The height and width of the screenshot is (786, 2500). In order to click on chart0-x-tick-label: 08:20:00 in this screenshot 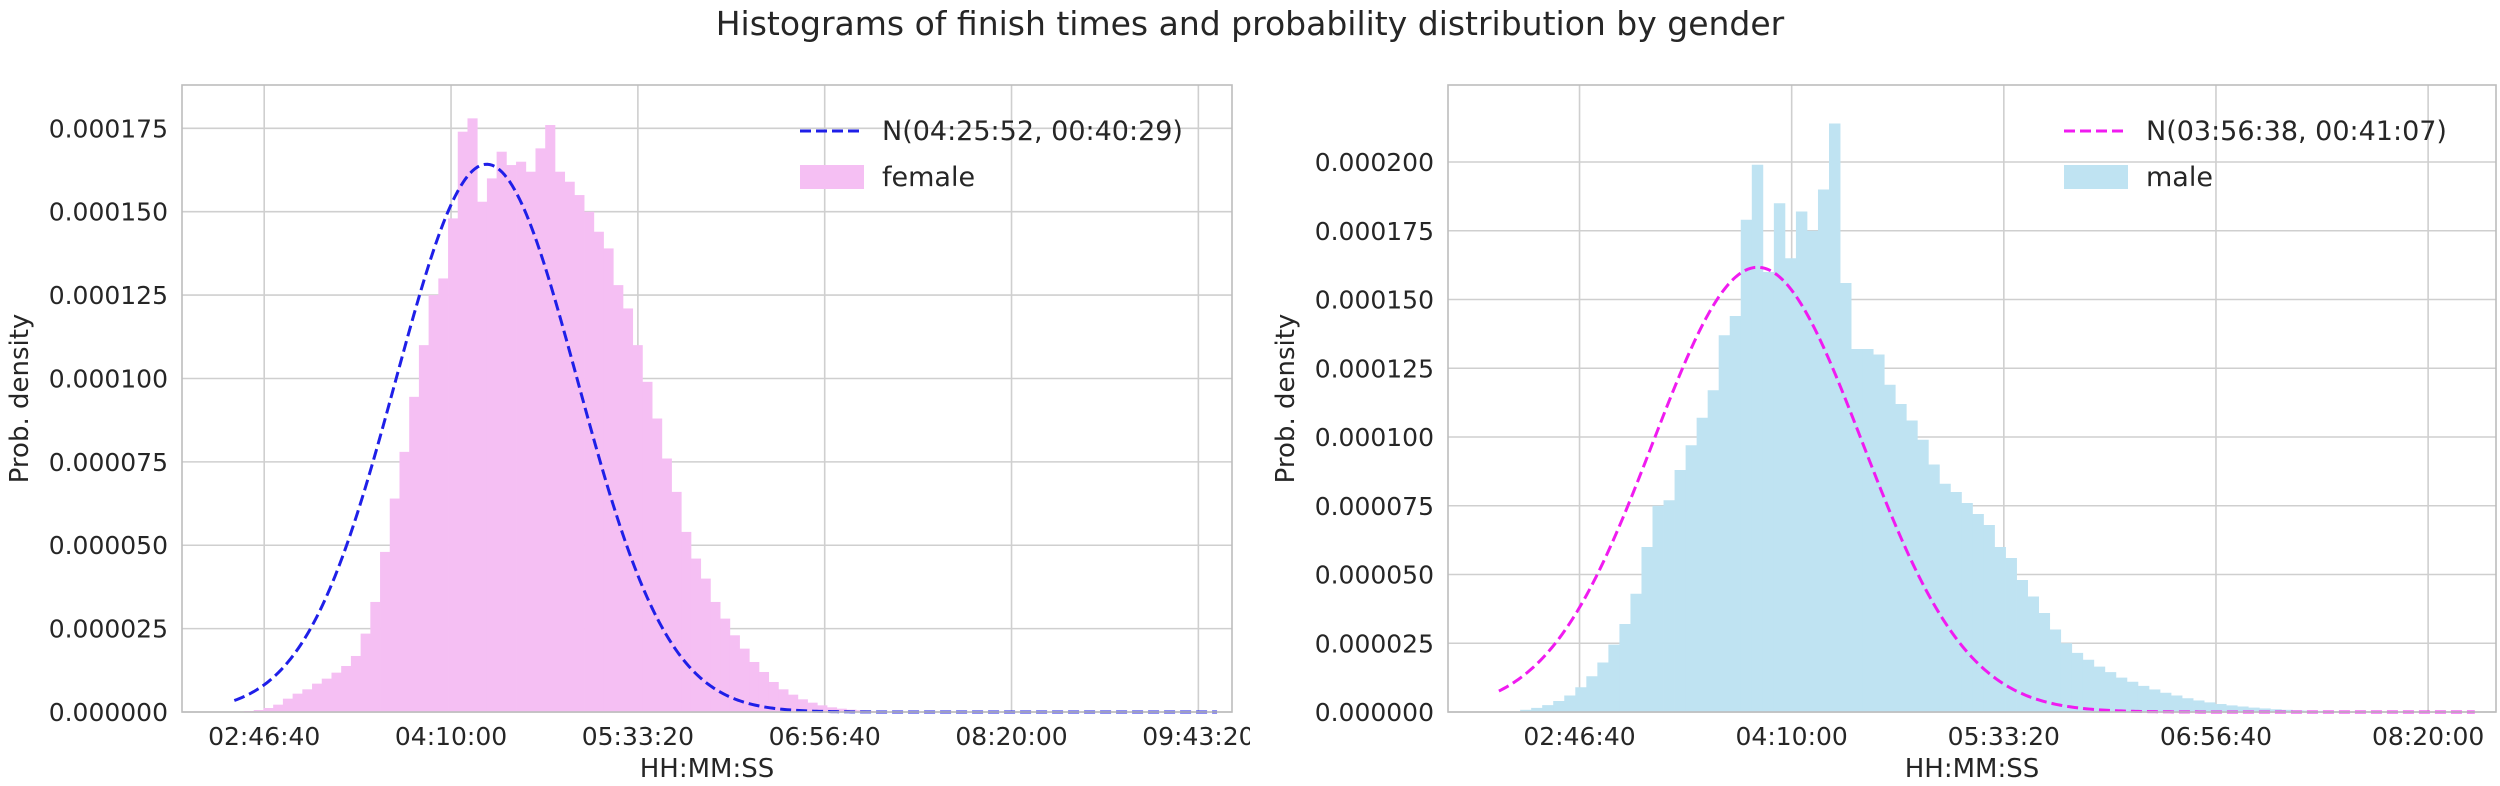, I will do `click(1011, 736)`.